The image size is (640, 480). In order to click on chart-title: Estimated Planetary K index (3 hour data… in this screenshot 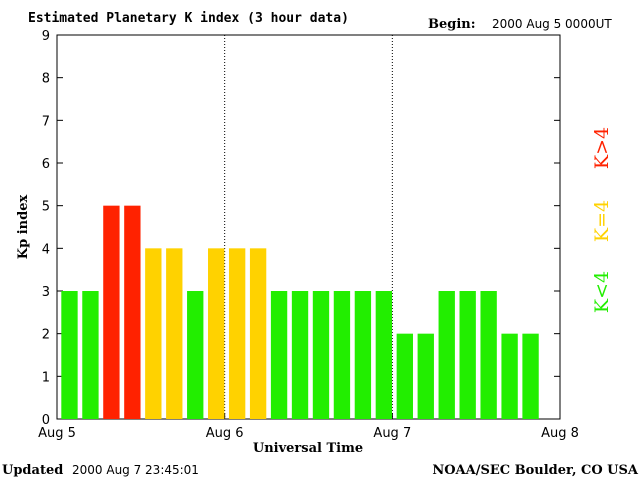, I will do `click(188, 18)`.